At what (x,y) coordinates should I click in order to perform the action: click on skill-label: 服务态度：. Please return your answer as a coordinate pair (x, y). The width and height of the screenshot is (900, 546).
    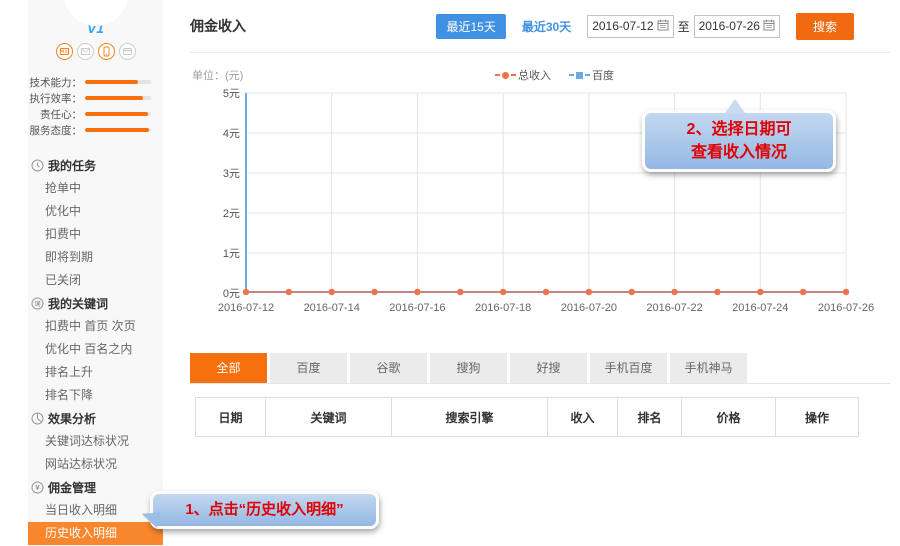
    Looking at the image, I should click on (56, 130).